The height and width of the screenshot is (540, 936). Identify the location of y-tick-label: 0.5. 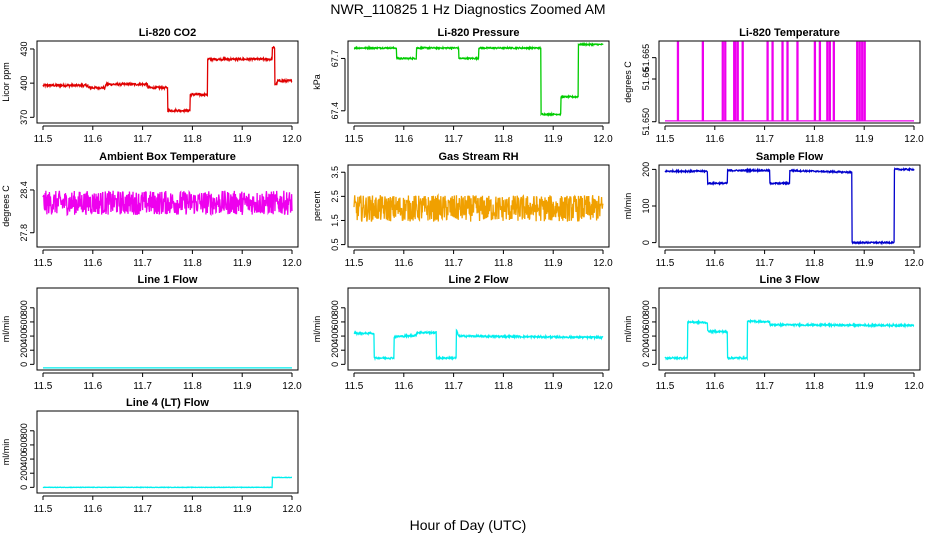
(335, 244).